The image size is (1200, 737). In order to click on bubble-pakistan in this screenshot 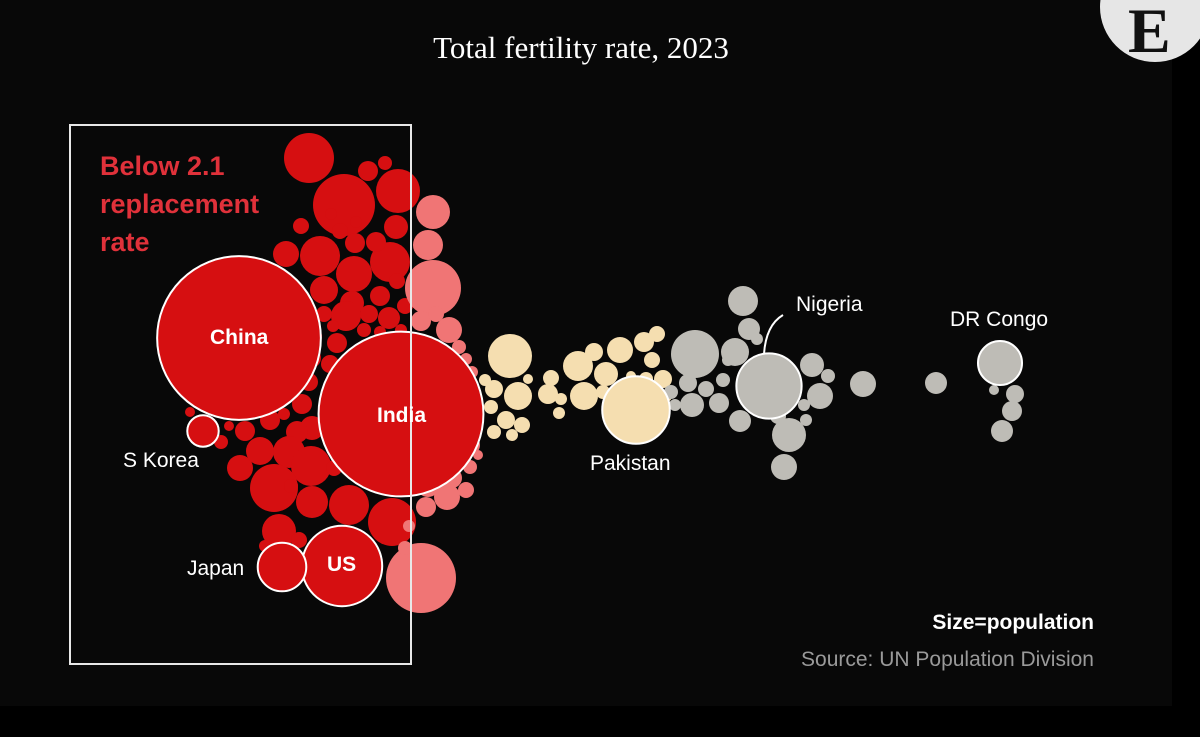, I will do `click(636, 410)`.